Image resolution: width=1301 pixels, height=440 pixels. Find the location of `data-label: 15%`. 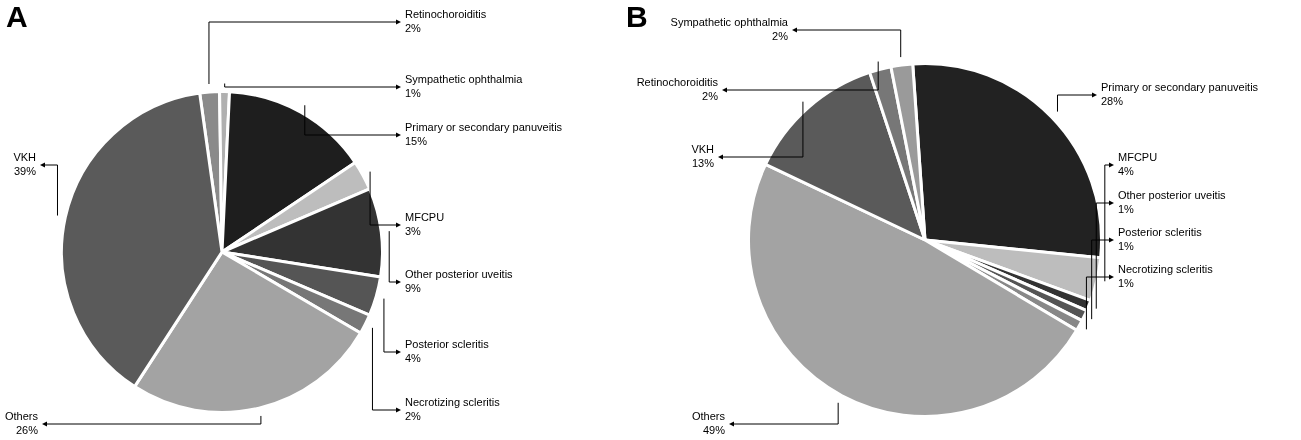

data-label: 15% is located at coordinates (416, 141).